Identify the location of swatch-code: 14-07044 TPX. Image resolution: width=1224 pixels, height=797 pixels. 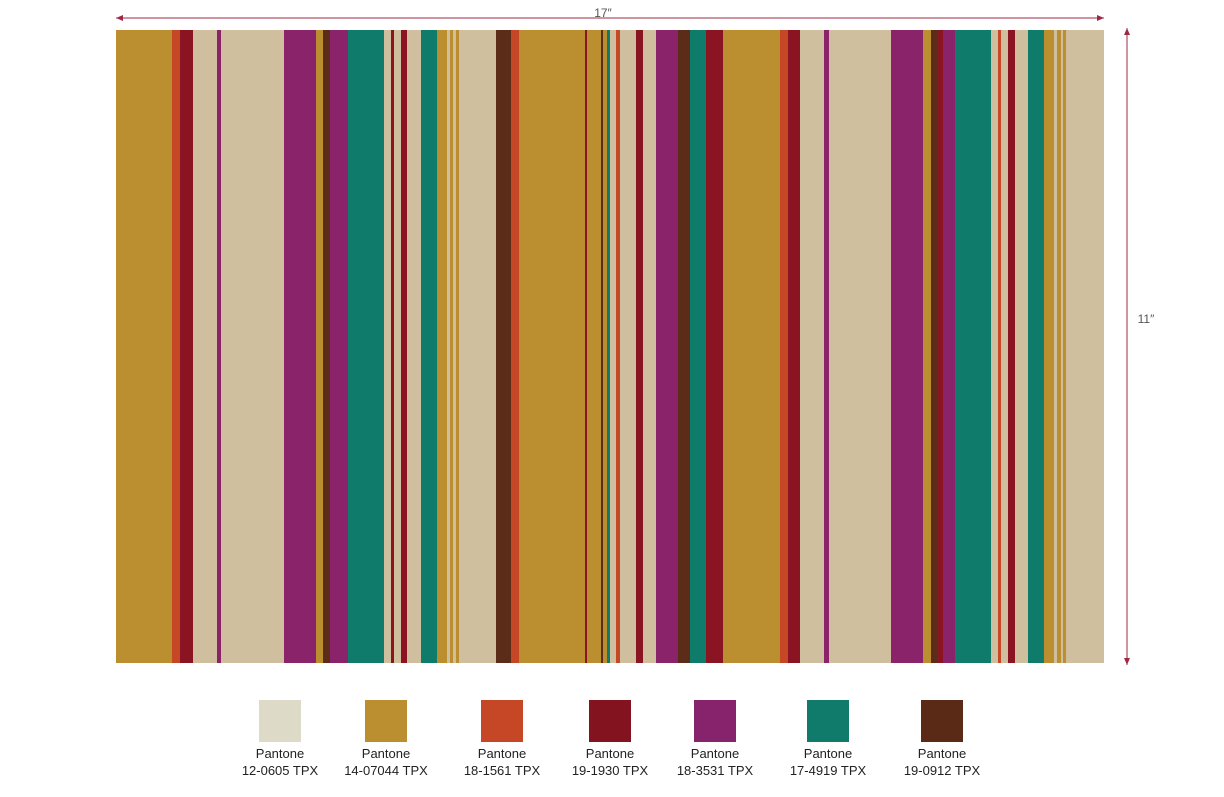
(386, 770).